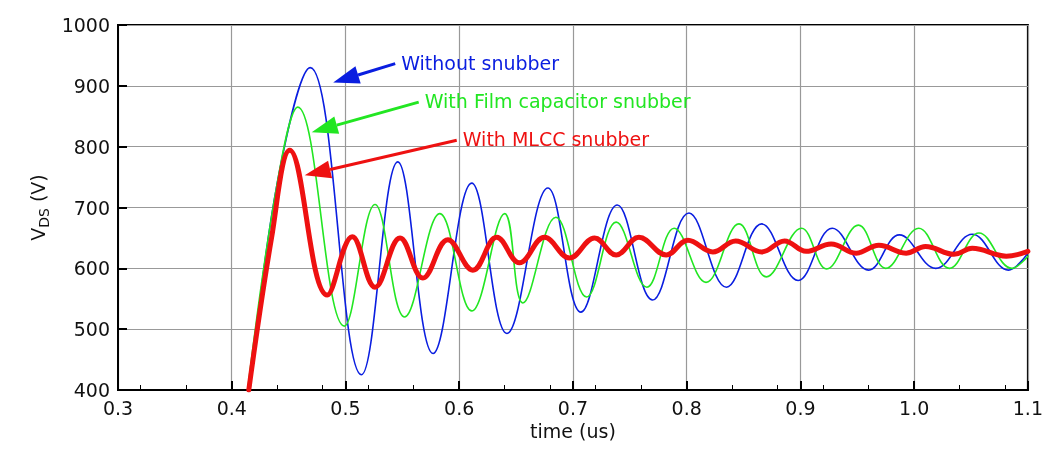  Describe the element at coordinates (459, 407) in the screenshot. I see `x-tick-label: 0.6` at that location.